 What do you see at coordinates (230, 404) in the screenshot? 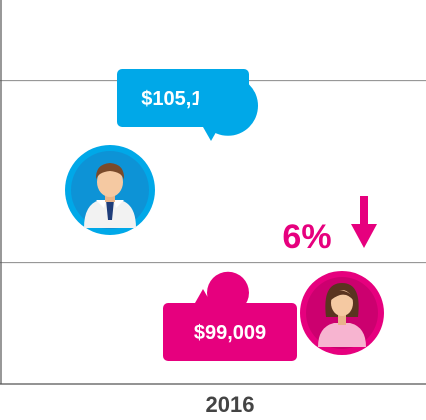
I see `x-tick-label: 2016` at bounding box center [230, 404].